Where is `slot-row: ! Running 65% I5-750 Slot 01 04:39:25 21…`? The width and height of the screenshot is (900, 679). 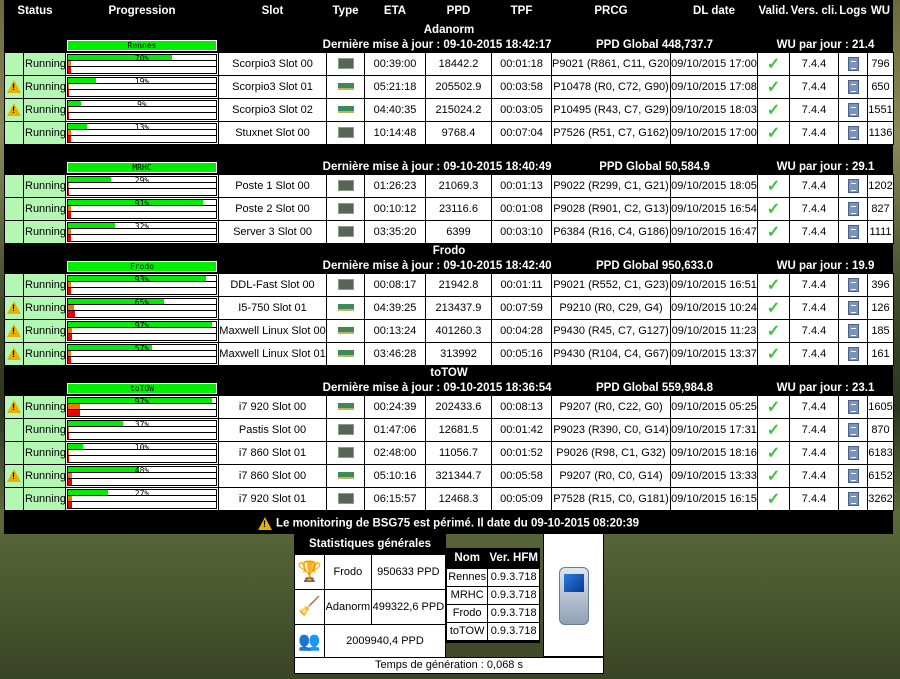
slot-row: ! Running 65% I5-750 Slot 01 04:39:25 21… is located at coordinates (449, 307).